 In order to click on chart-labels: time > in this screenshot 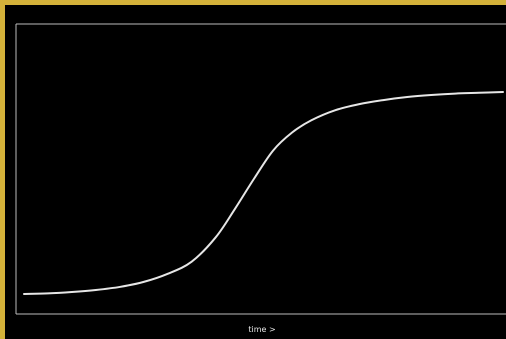, I will do `click(261, 329)`.